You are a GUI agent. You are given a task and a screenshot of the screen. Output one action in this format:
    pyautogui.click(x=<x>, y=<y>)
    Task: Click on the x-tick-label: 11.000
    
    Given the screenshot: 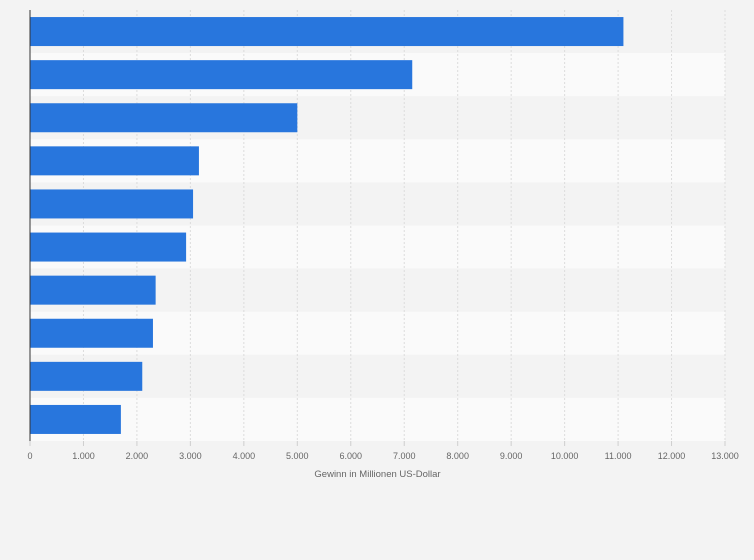 What is the action you would take?
    pyautogui.click(x=618, y=456)
    